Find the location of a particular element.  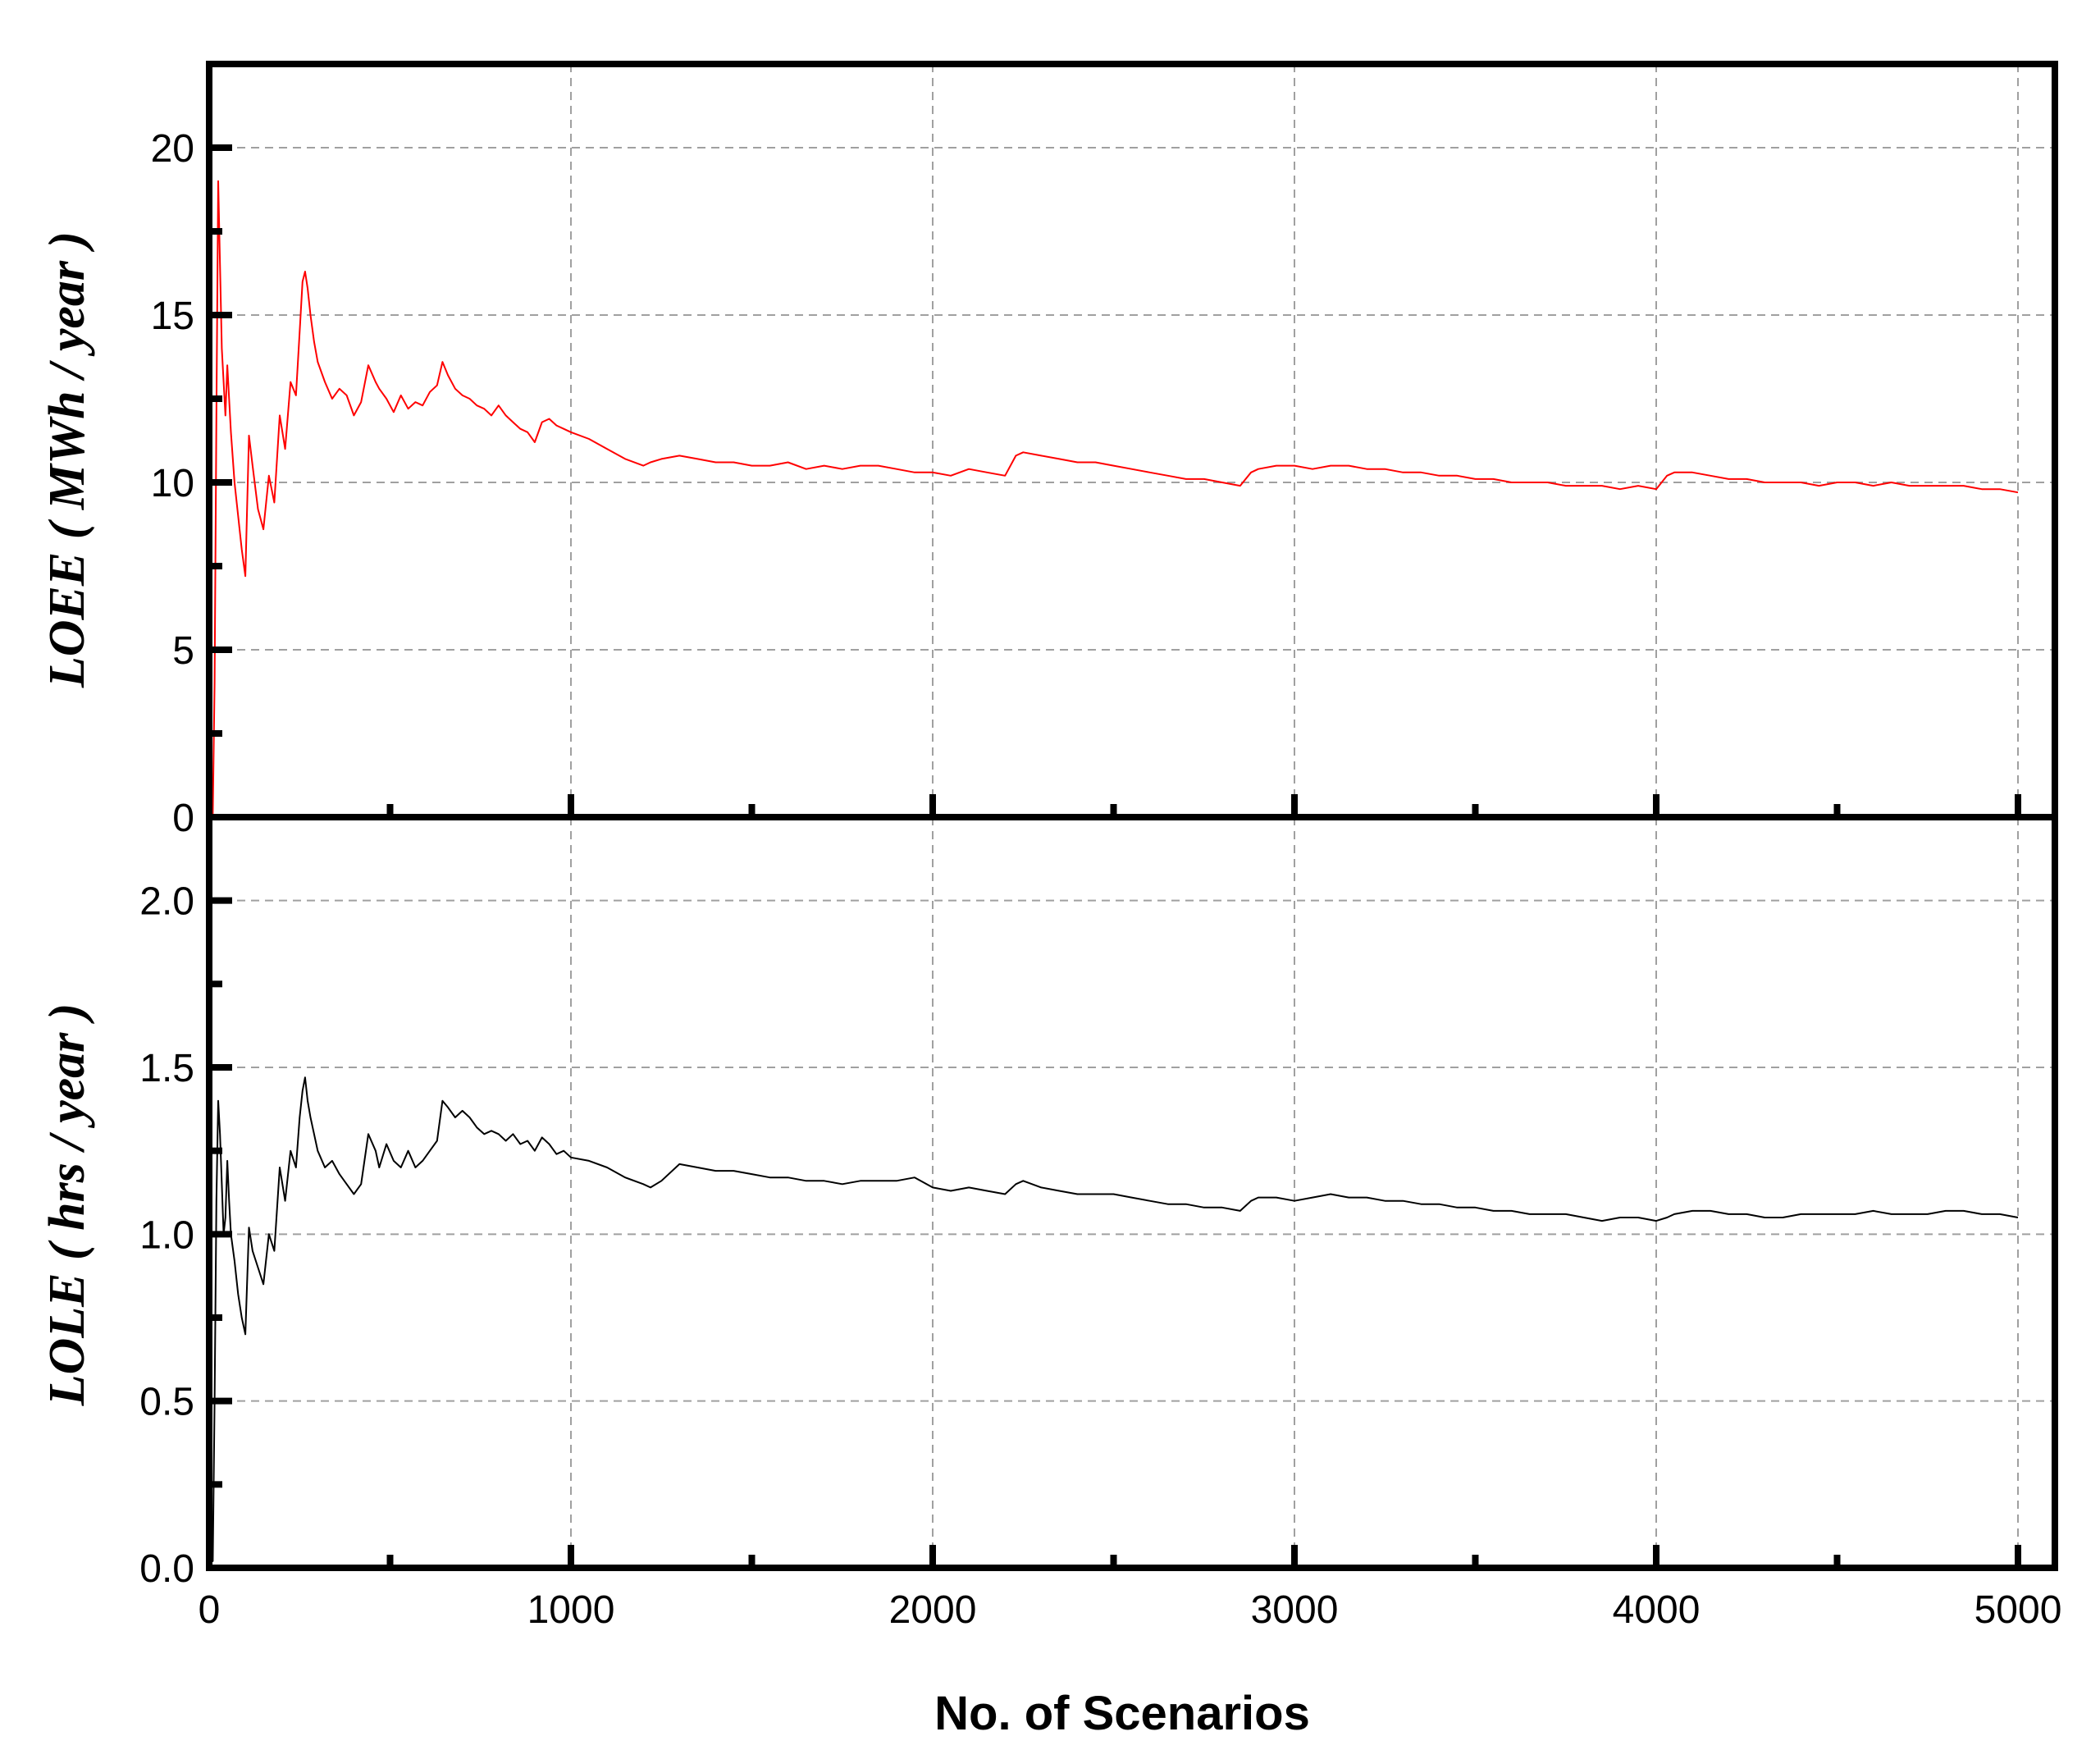

y-tick-label: 0.0 is located at coordinates (167, 1569).